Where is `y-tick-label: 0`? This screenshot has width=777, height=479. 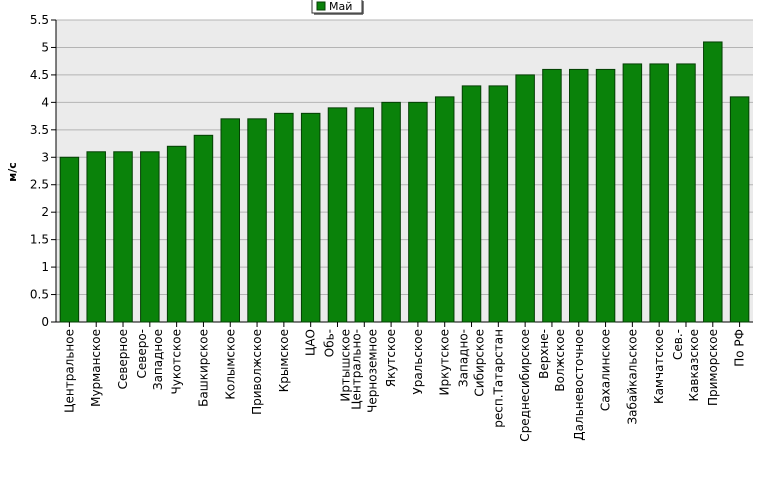 y-tick-label: 0 is located at coordinates (45, 322).